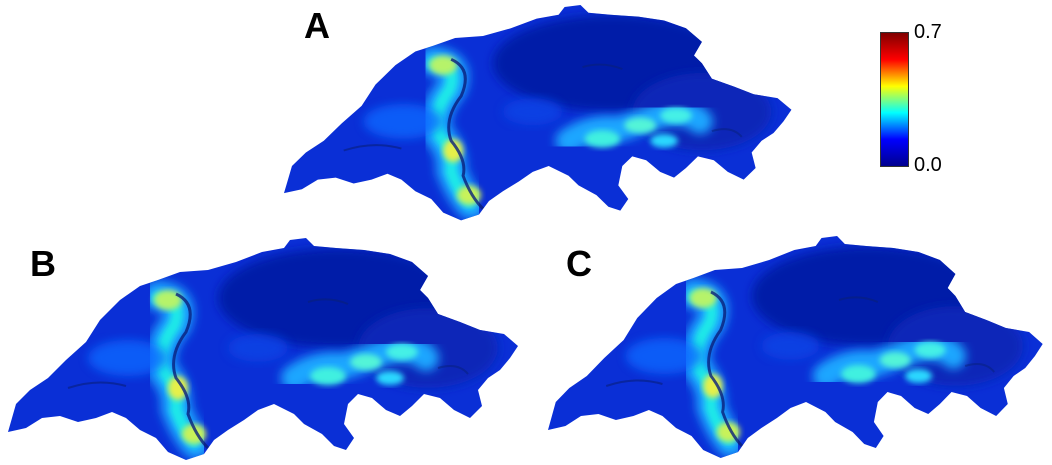 This screenshot has height=465, width=1052. What do you see at coordinates (579, 263) in the screenshot?
I see `panel-label-c: C` at bounding box center [579, 263].